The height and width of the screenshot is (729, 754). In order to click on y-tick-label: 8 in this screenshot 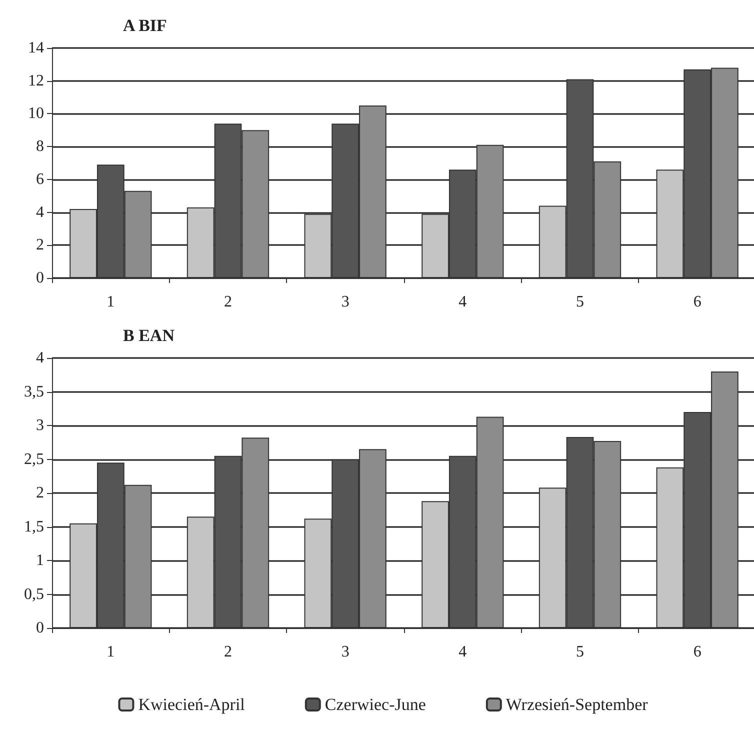, I will do `click(40, 147)`.